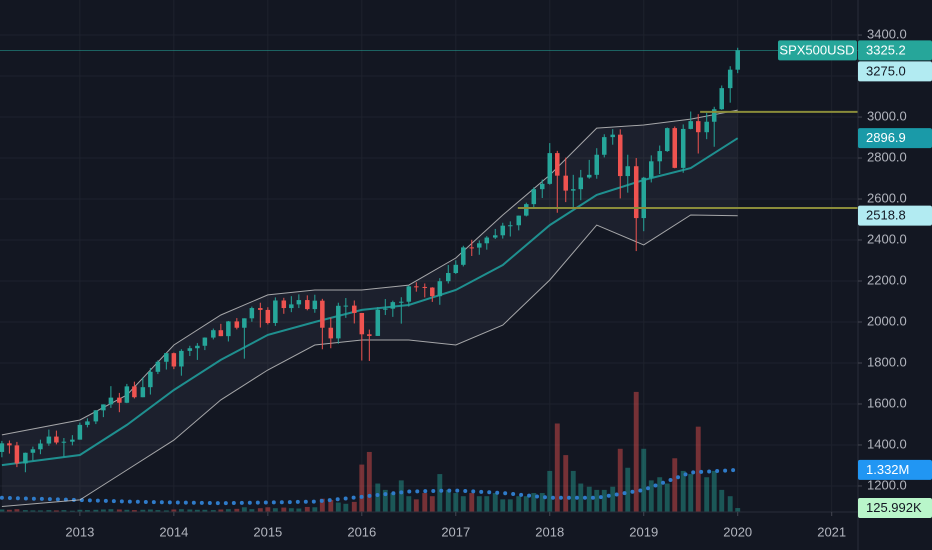 The width and height of the screenshot is (932, 550). Describe the element at coordinates (887, 33) in the screenshot. I see `y-tick-label: 3400.0` at that location.